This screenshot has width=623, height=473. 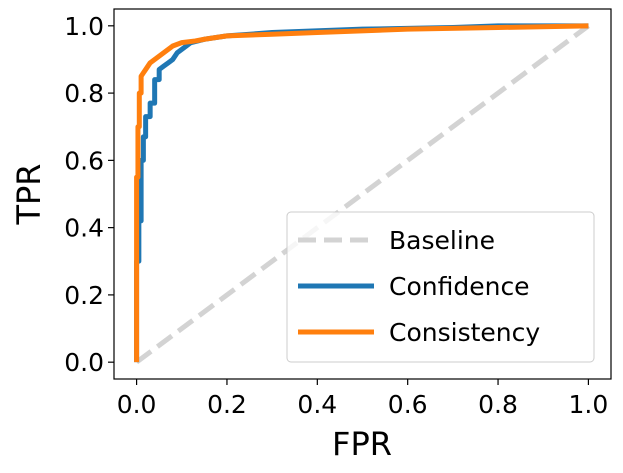 I want to click on x-tick-label: 0.0, so click(x=137, y=404).